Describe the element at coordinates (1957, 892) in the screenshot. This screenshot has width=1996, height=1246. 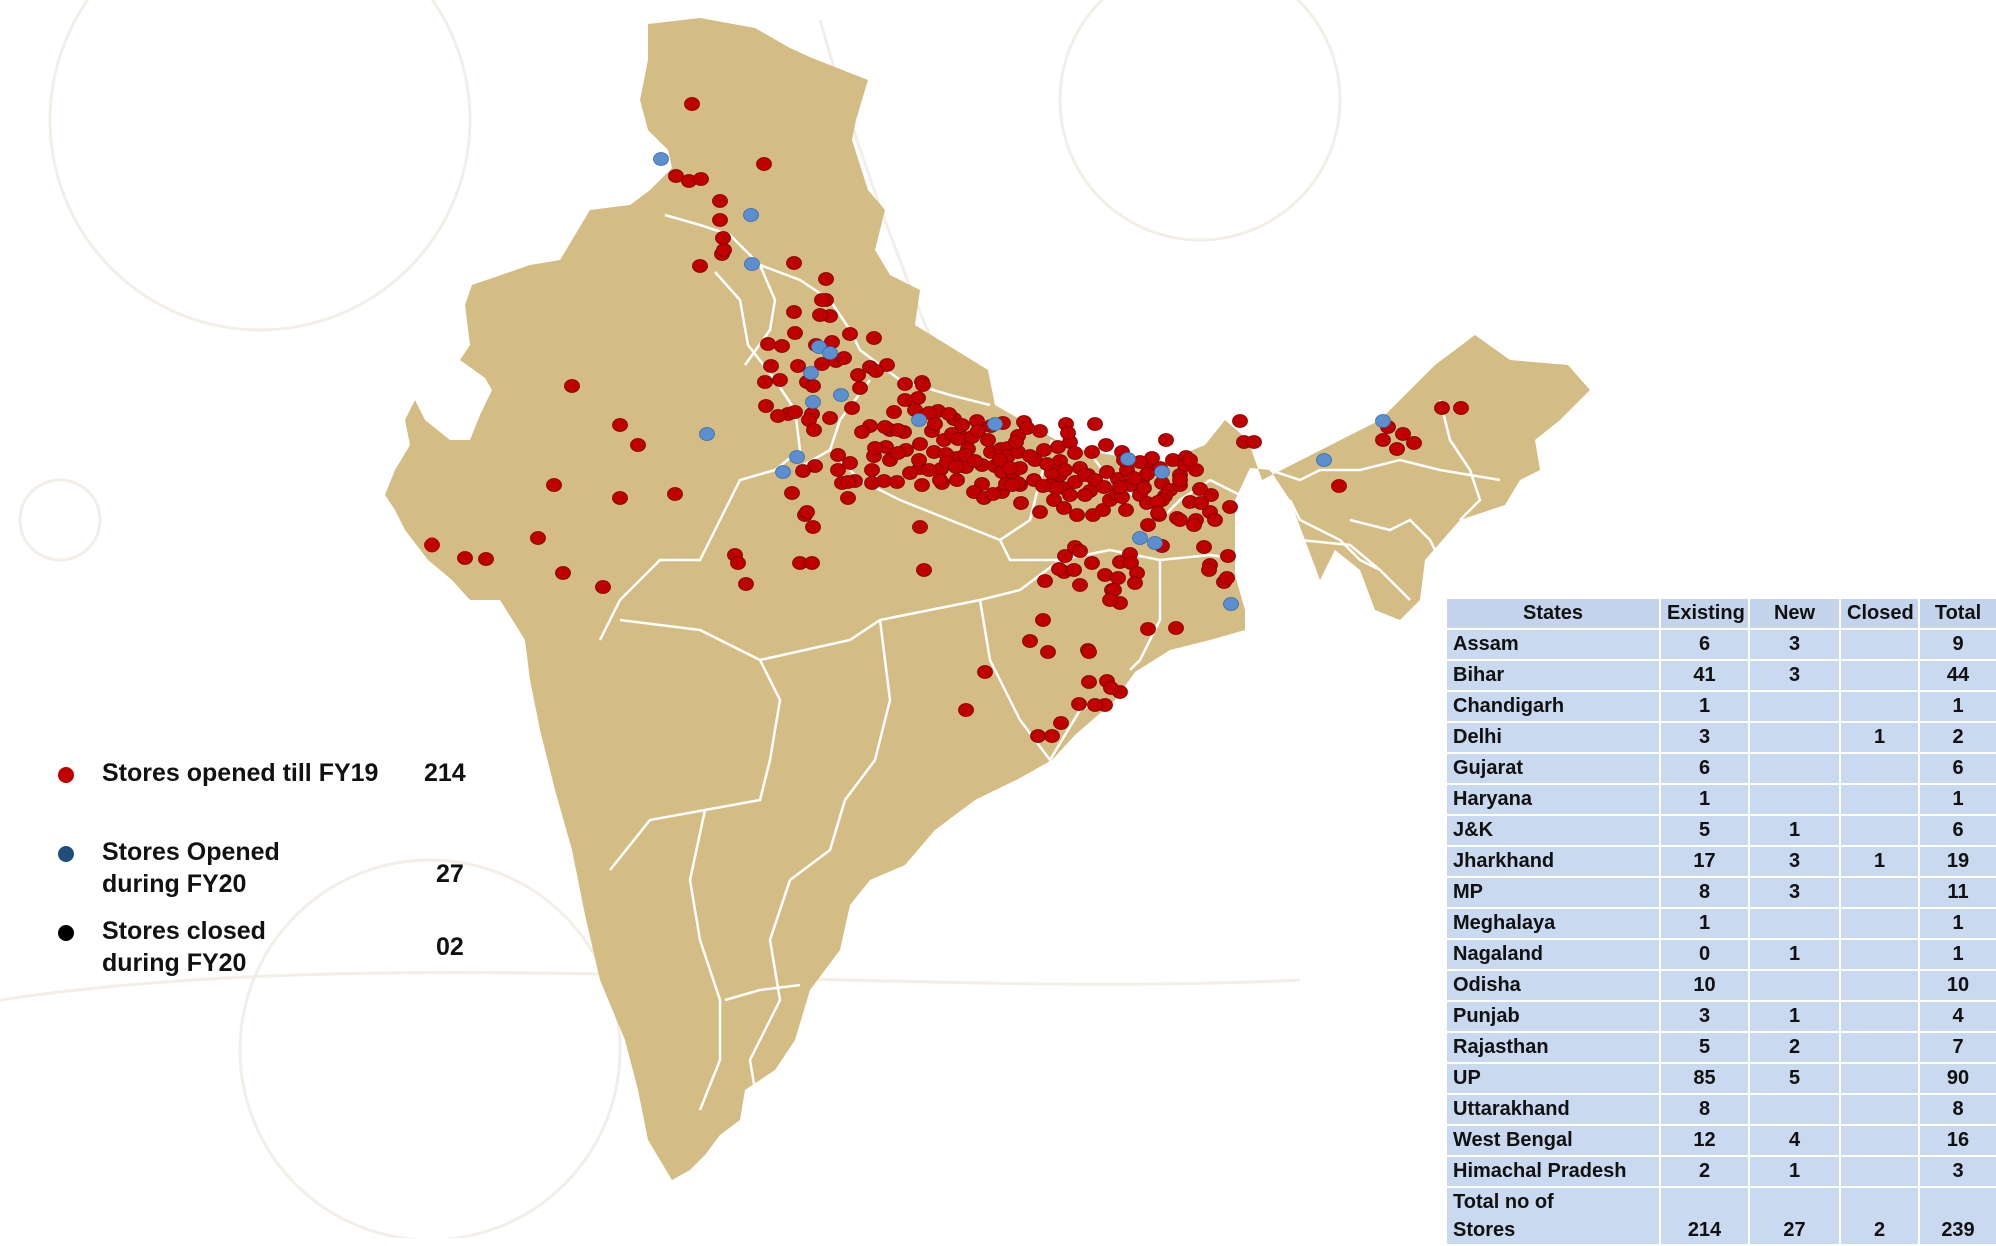
I see `total-count: 11` at that location.